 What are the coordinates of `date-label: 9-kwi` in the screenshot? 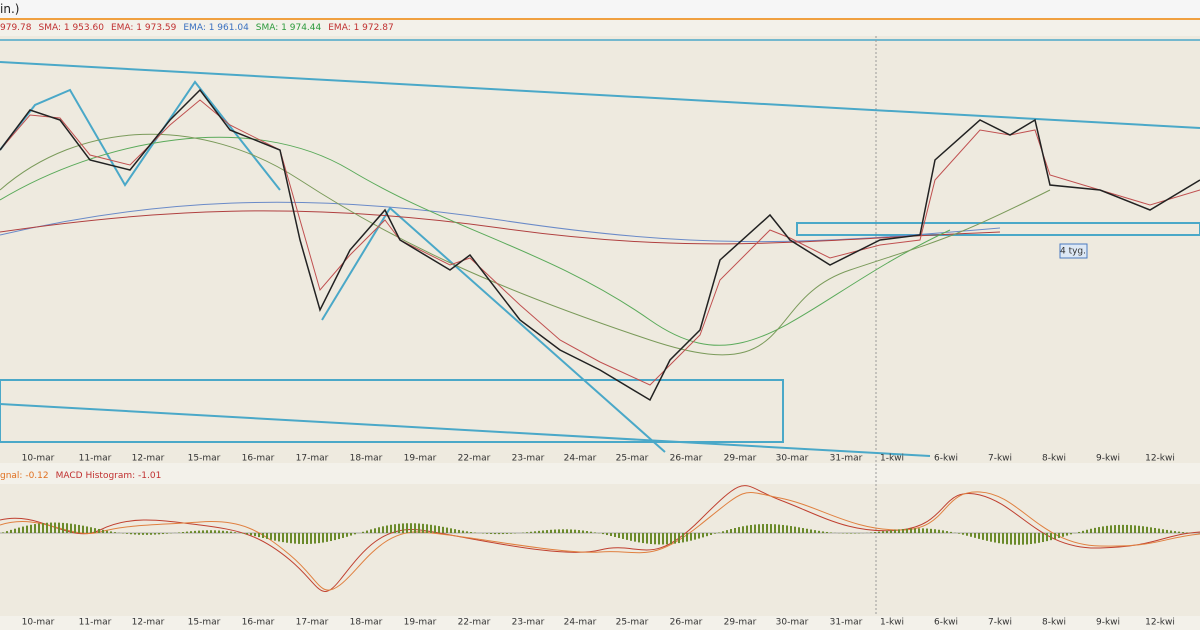 It's located at (1108, 623).